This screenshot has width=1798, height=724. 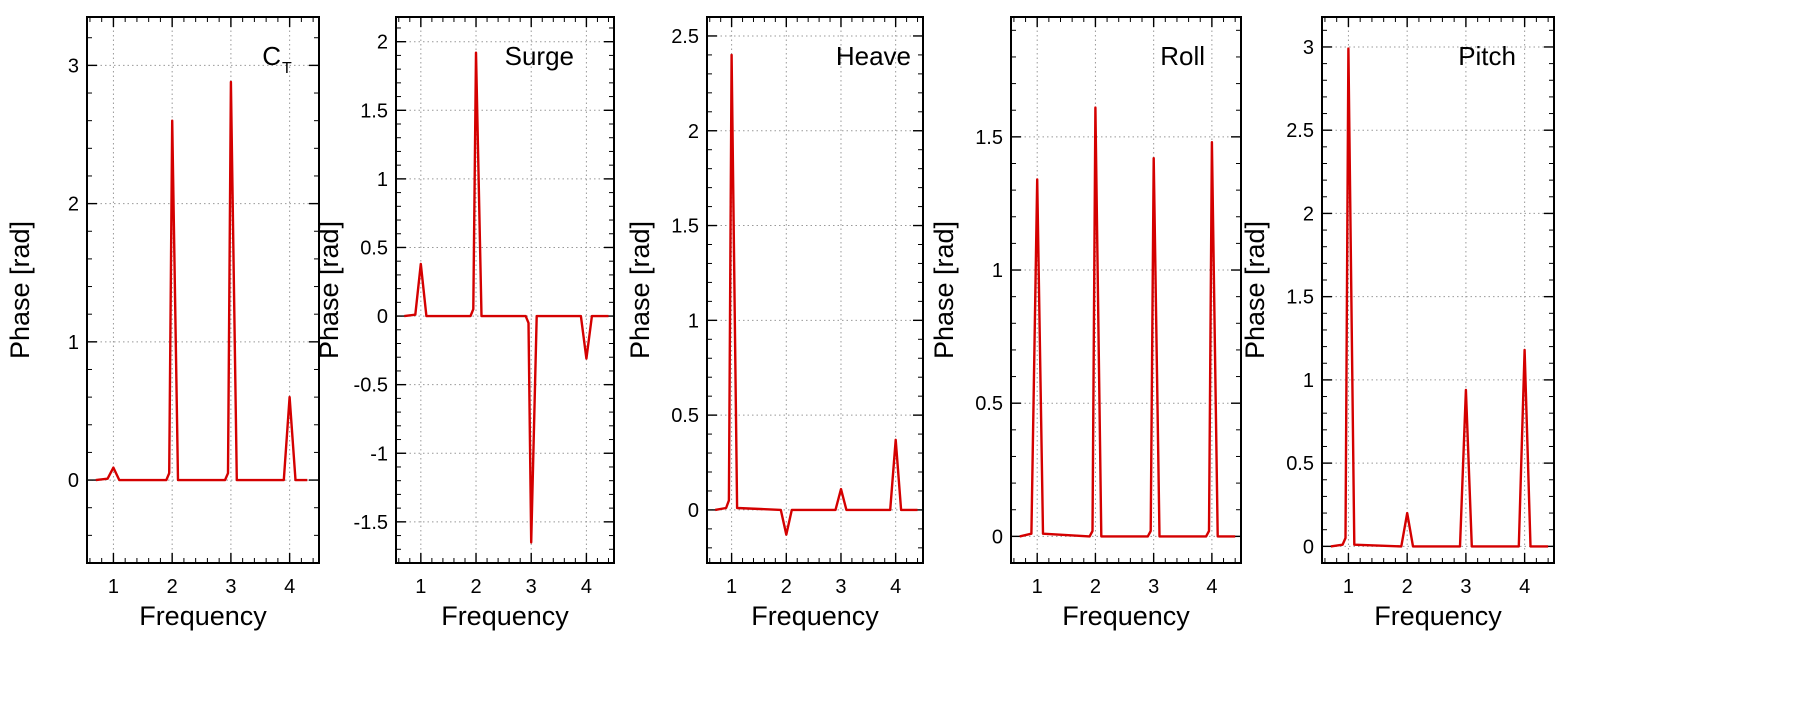 I want to click on y-tick-label: -1.5, so click(x=371, y=523).